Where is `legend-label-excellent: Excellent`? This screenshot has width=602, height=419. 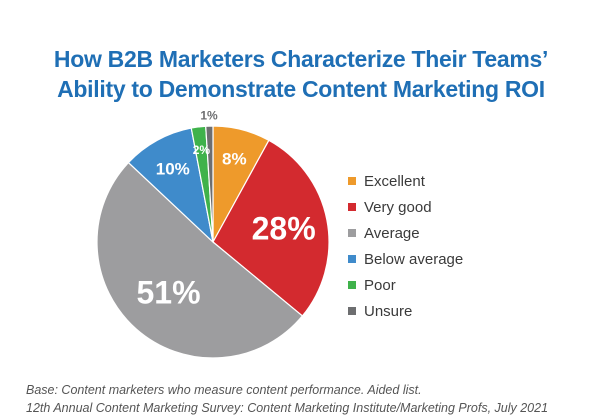 legend-label-excellent: Excellent is located at coordinates (394, 181).